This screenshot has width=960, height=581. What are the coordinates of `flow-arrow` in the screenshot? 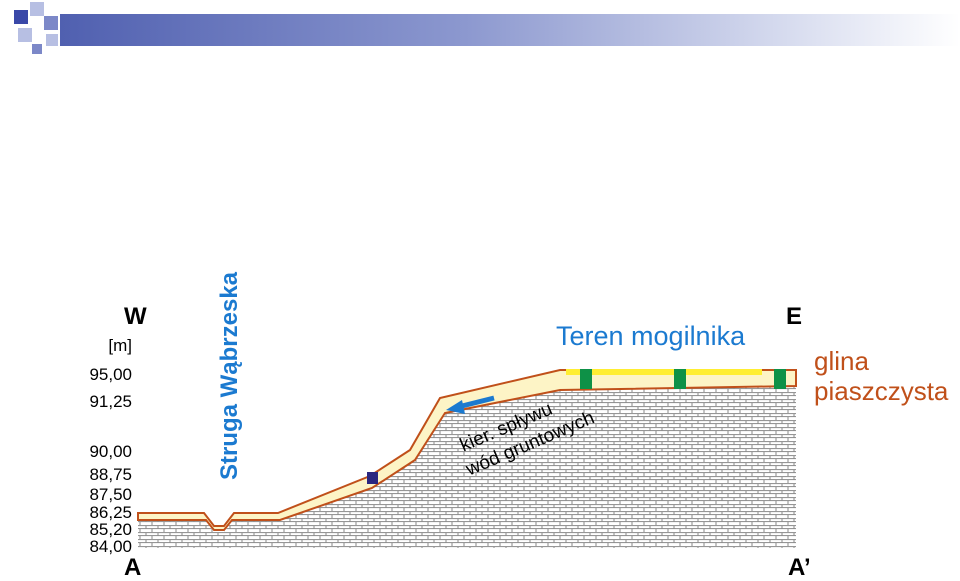 It's located at (476, 402).